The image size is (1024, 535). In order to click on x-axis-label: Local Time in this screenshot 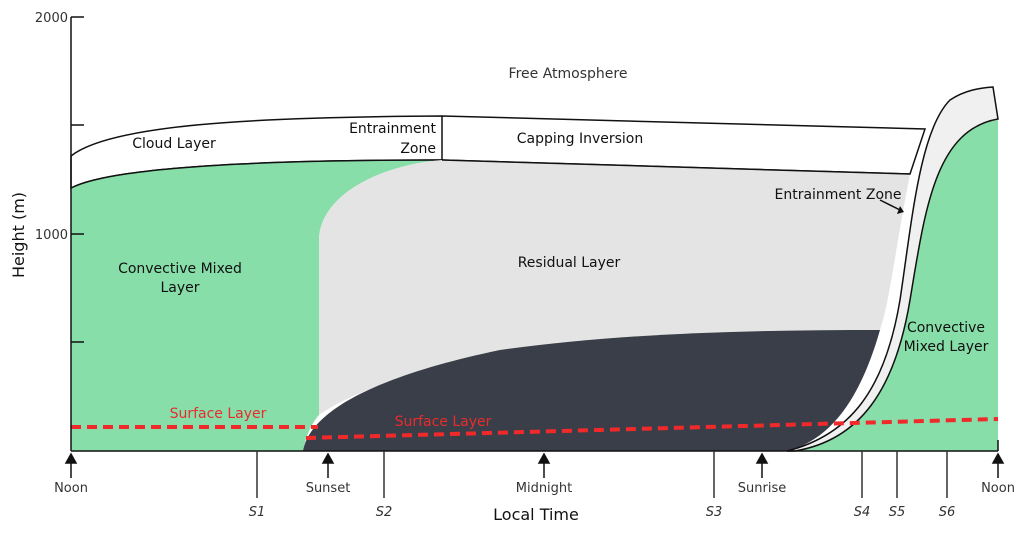, I will do `click(536, 514)`.